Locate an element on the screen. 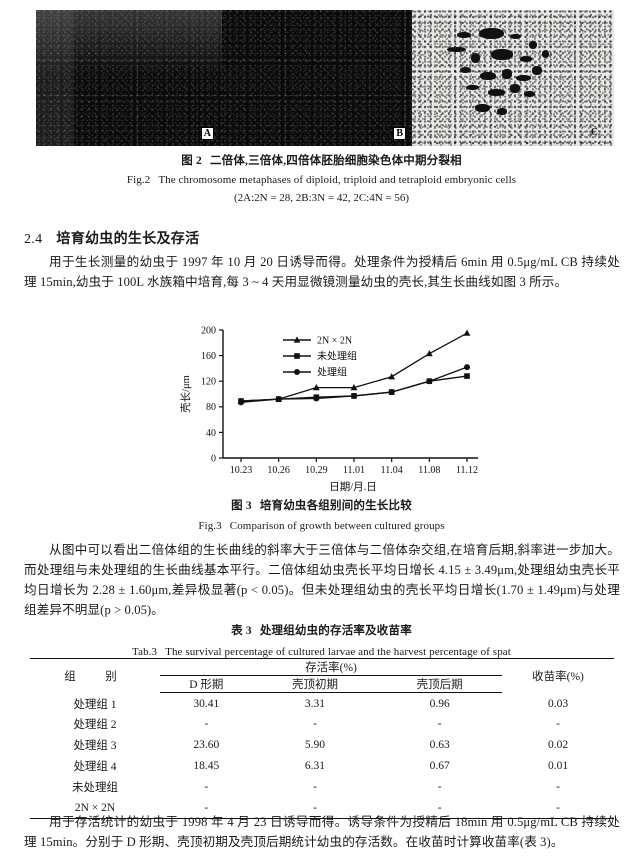 Image resolution: width=643 pixels, height=868 pixels. figure2-caption-number-en: Fig.2 is located at coordinates (138, 180).